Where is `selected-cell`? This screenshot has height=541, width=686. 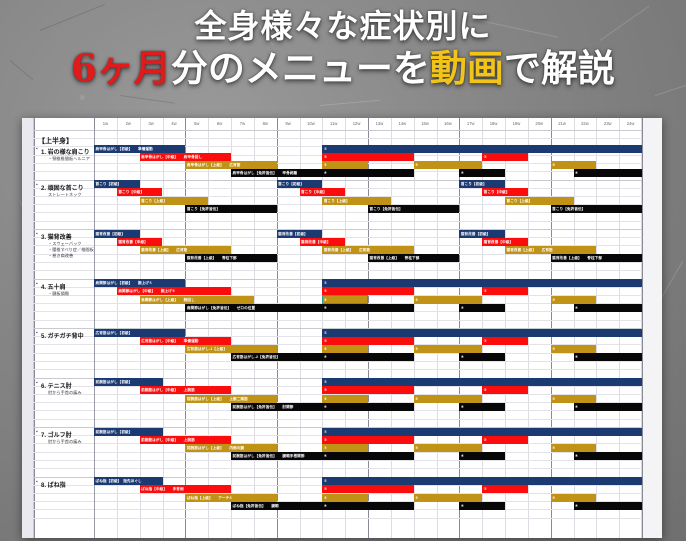 selected-cell is located at coordinates (345, 300).